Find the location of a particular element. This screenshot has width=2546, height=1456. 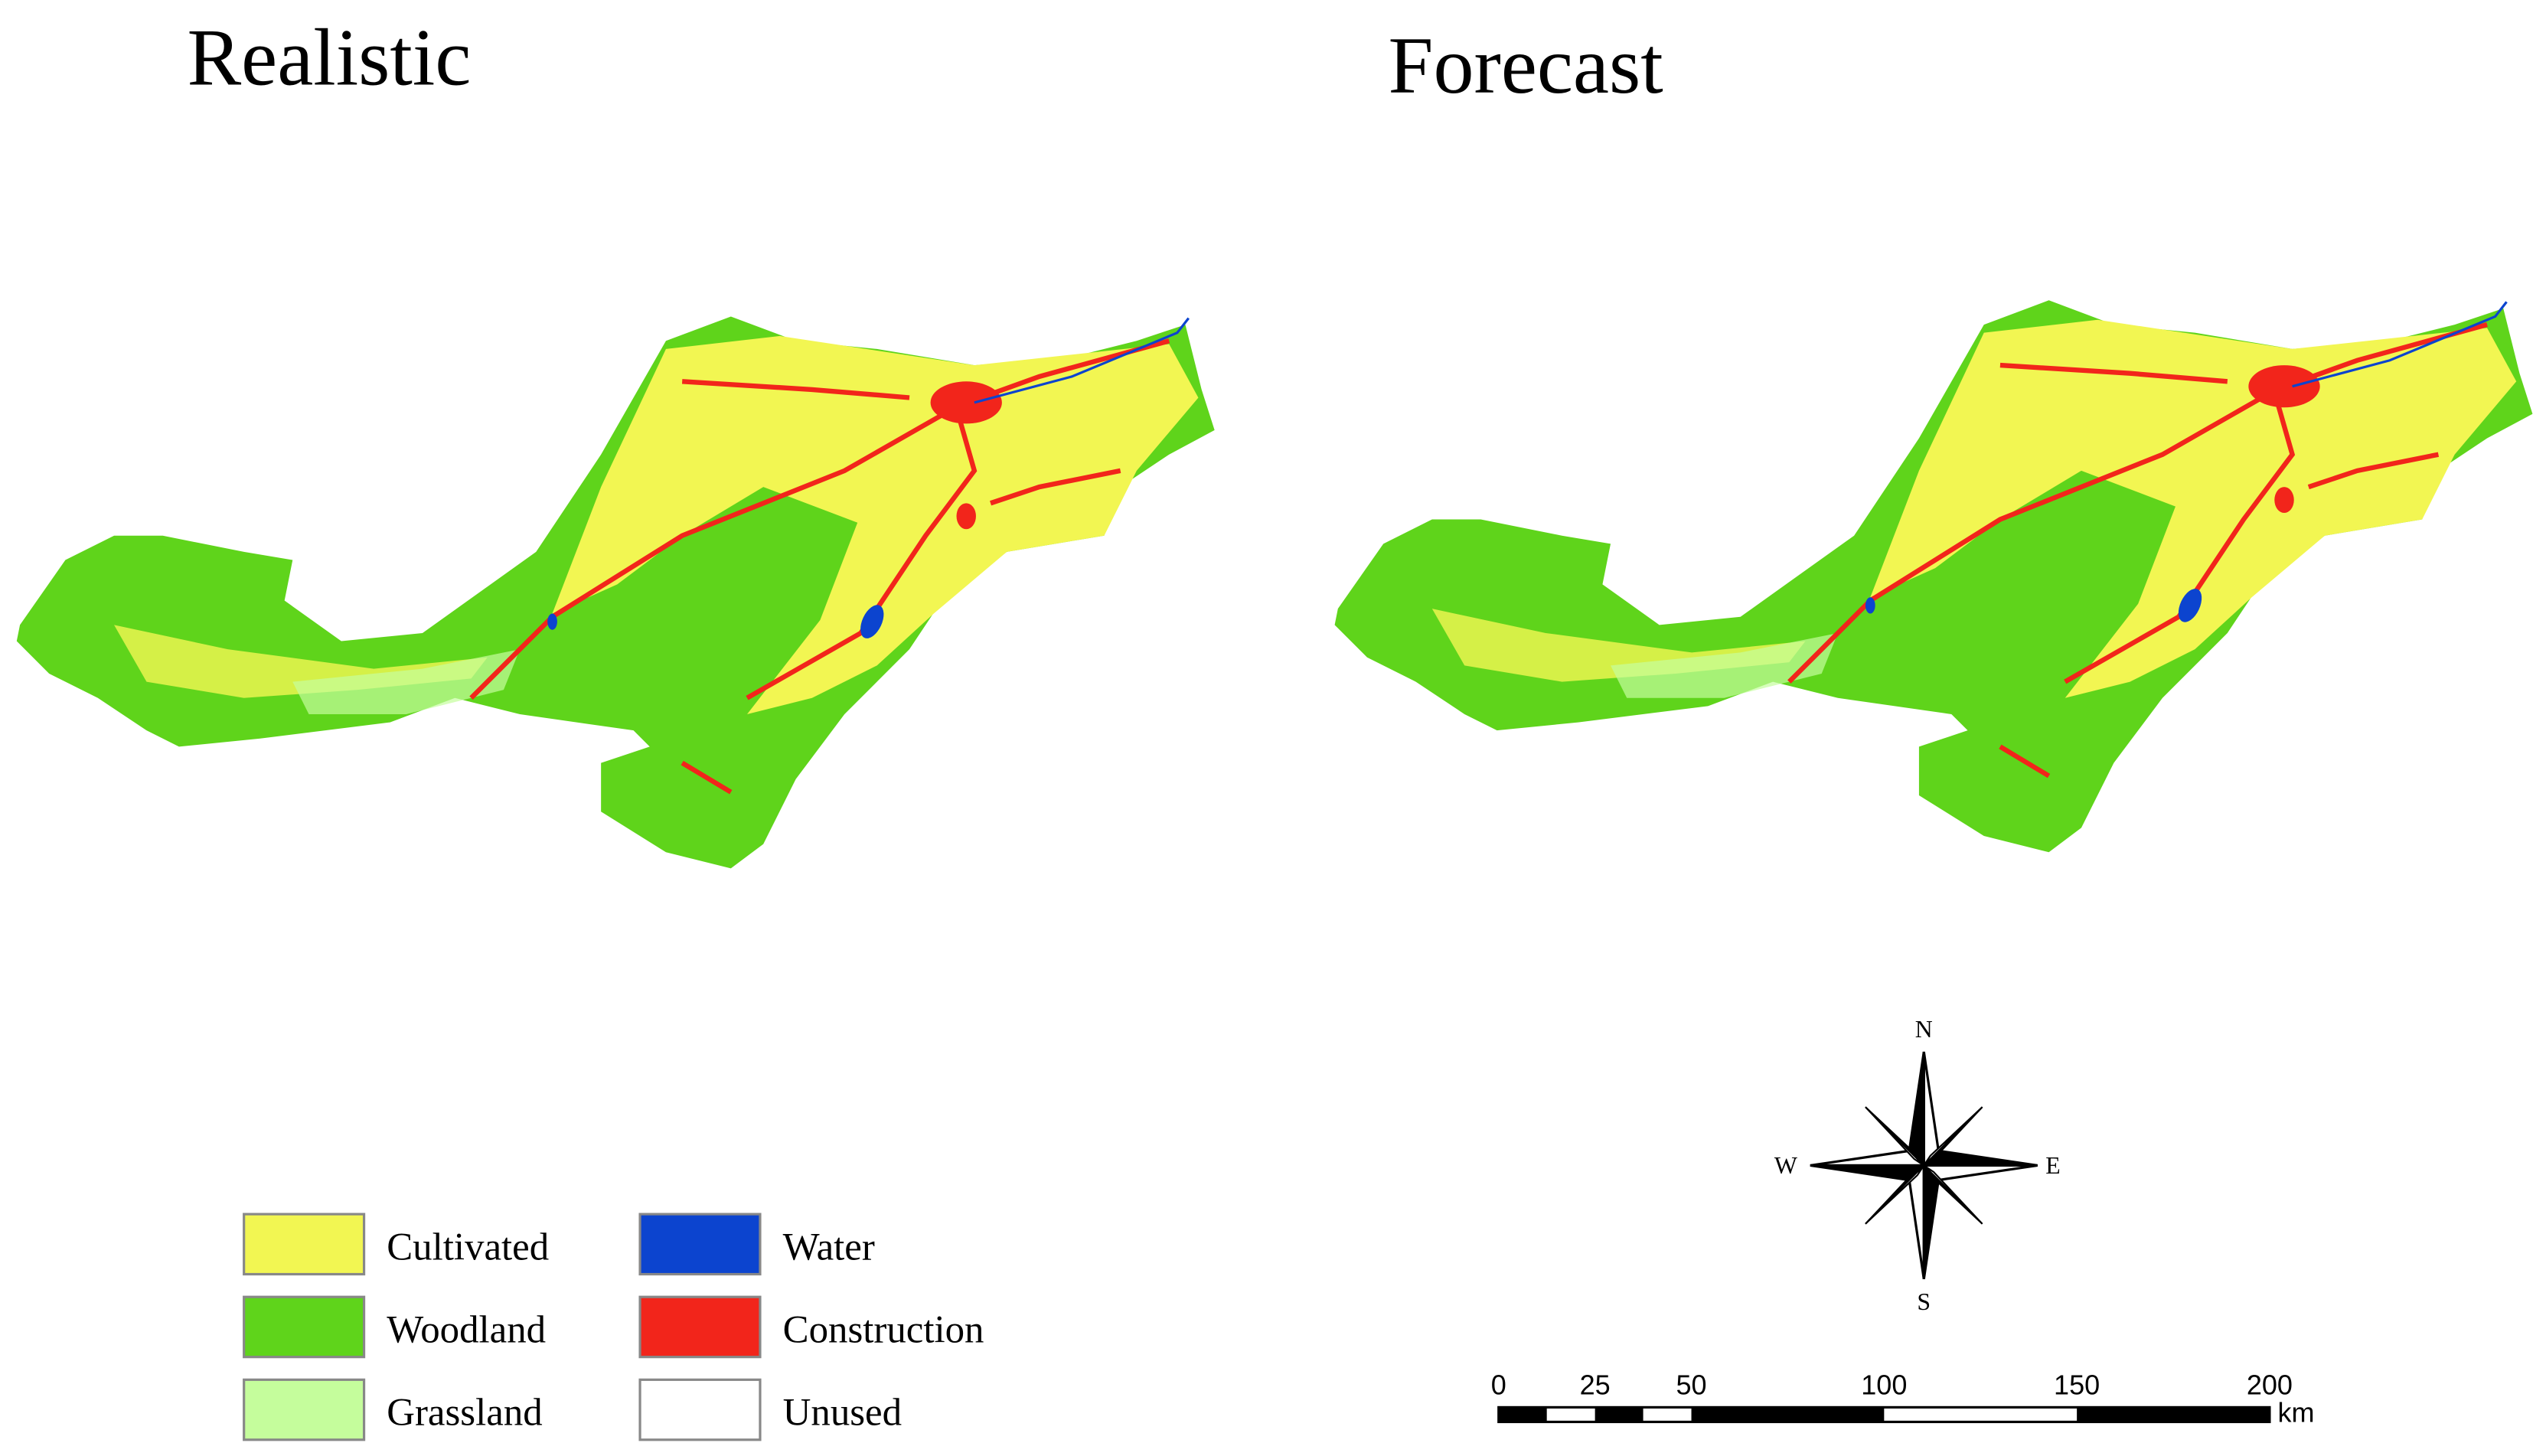

compass: N S W E is located at coordinates (1918, 1165).